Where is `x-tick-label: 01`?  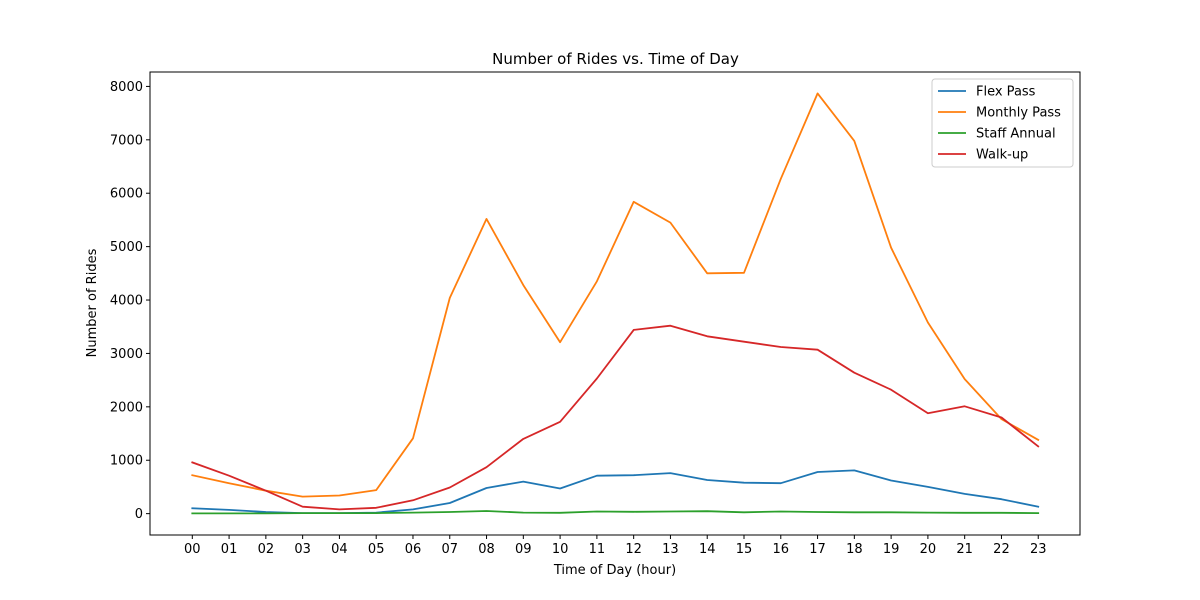
x-tick-label: 01 is located at coordinates (229, 549).